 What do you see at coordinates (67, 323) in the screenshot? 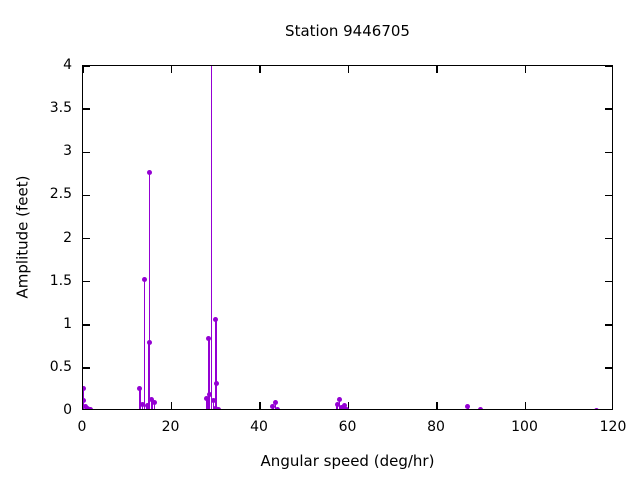
I see `y-tick-label: 1` at bounding box center [67, 323].